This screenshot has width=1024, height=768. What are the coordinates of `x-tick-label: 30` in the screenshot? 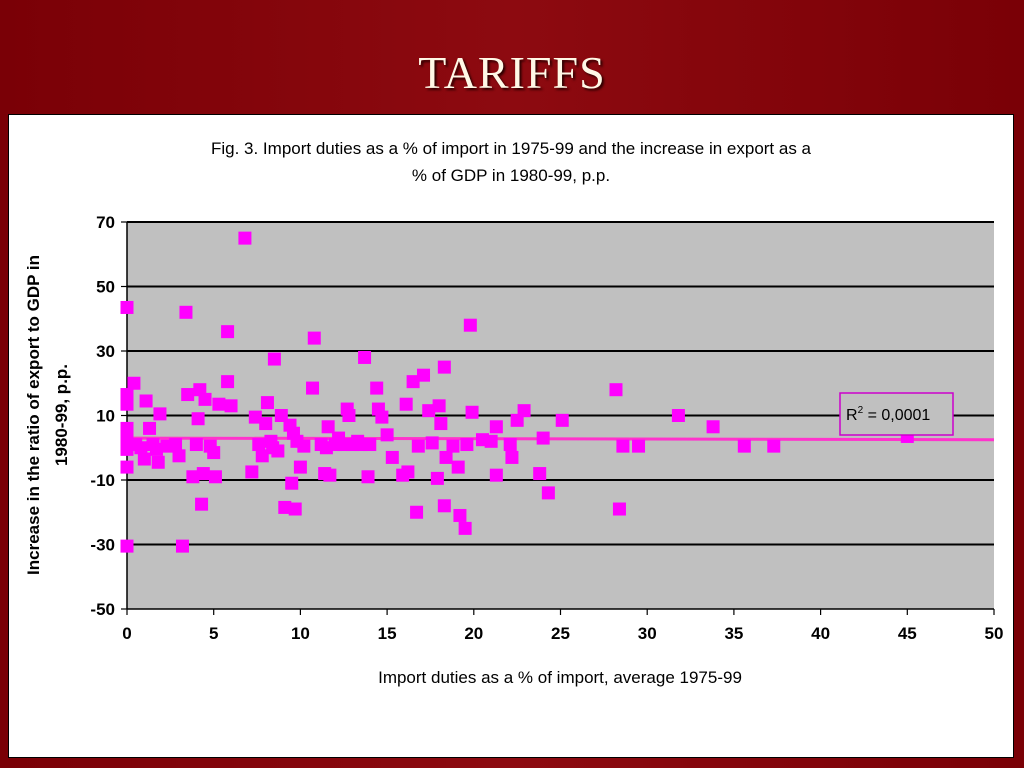 It's located at (647, 633).